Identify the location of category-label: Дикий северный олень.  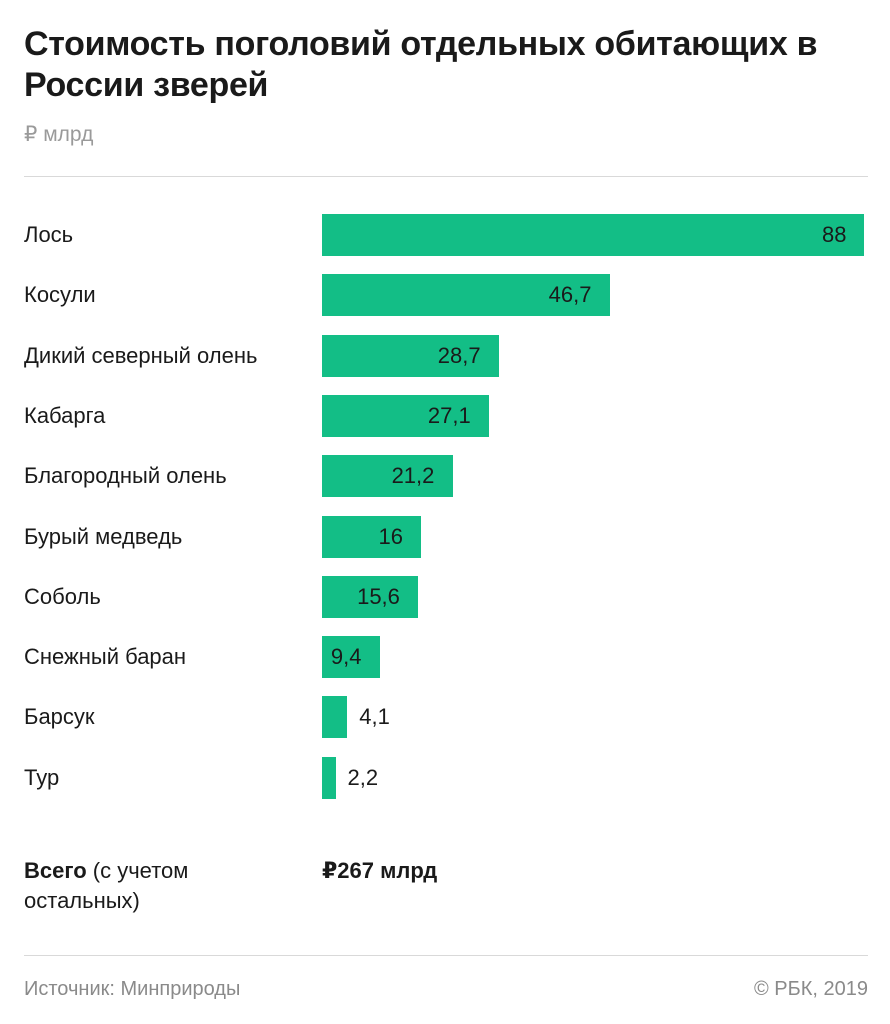
(141, 355).